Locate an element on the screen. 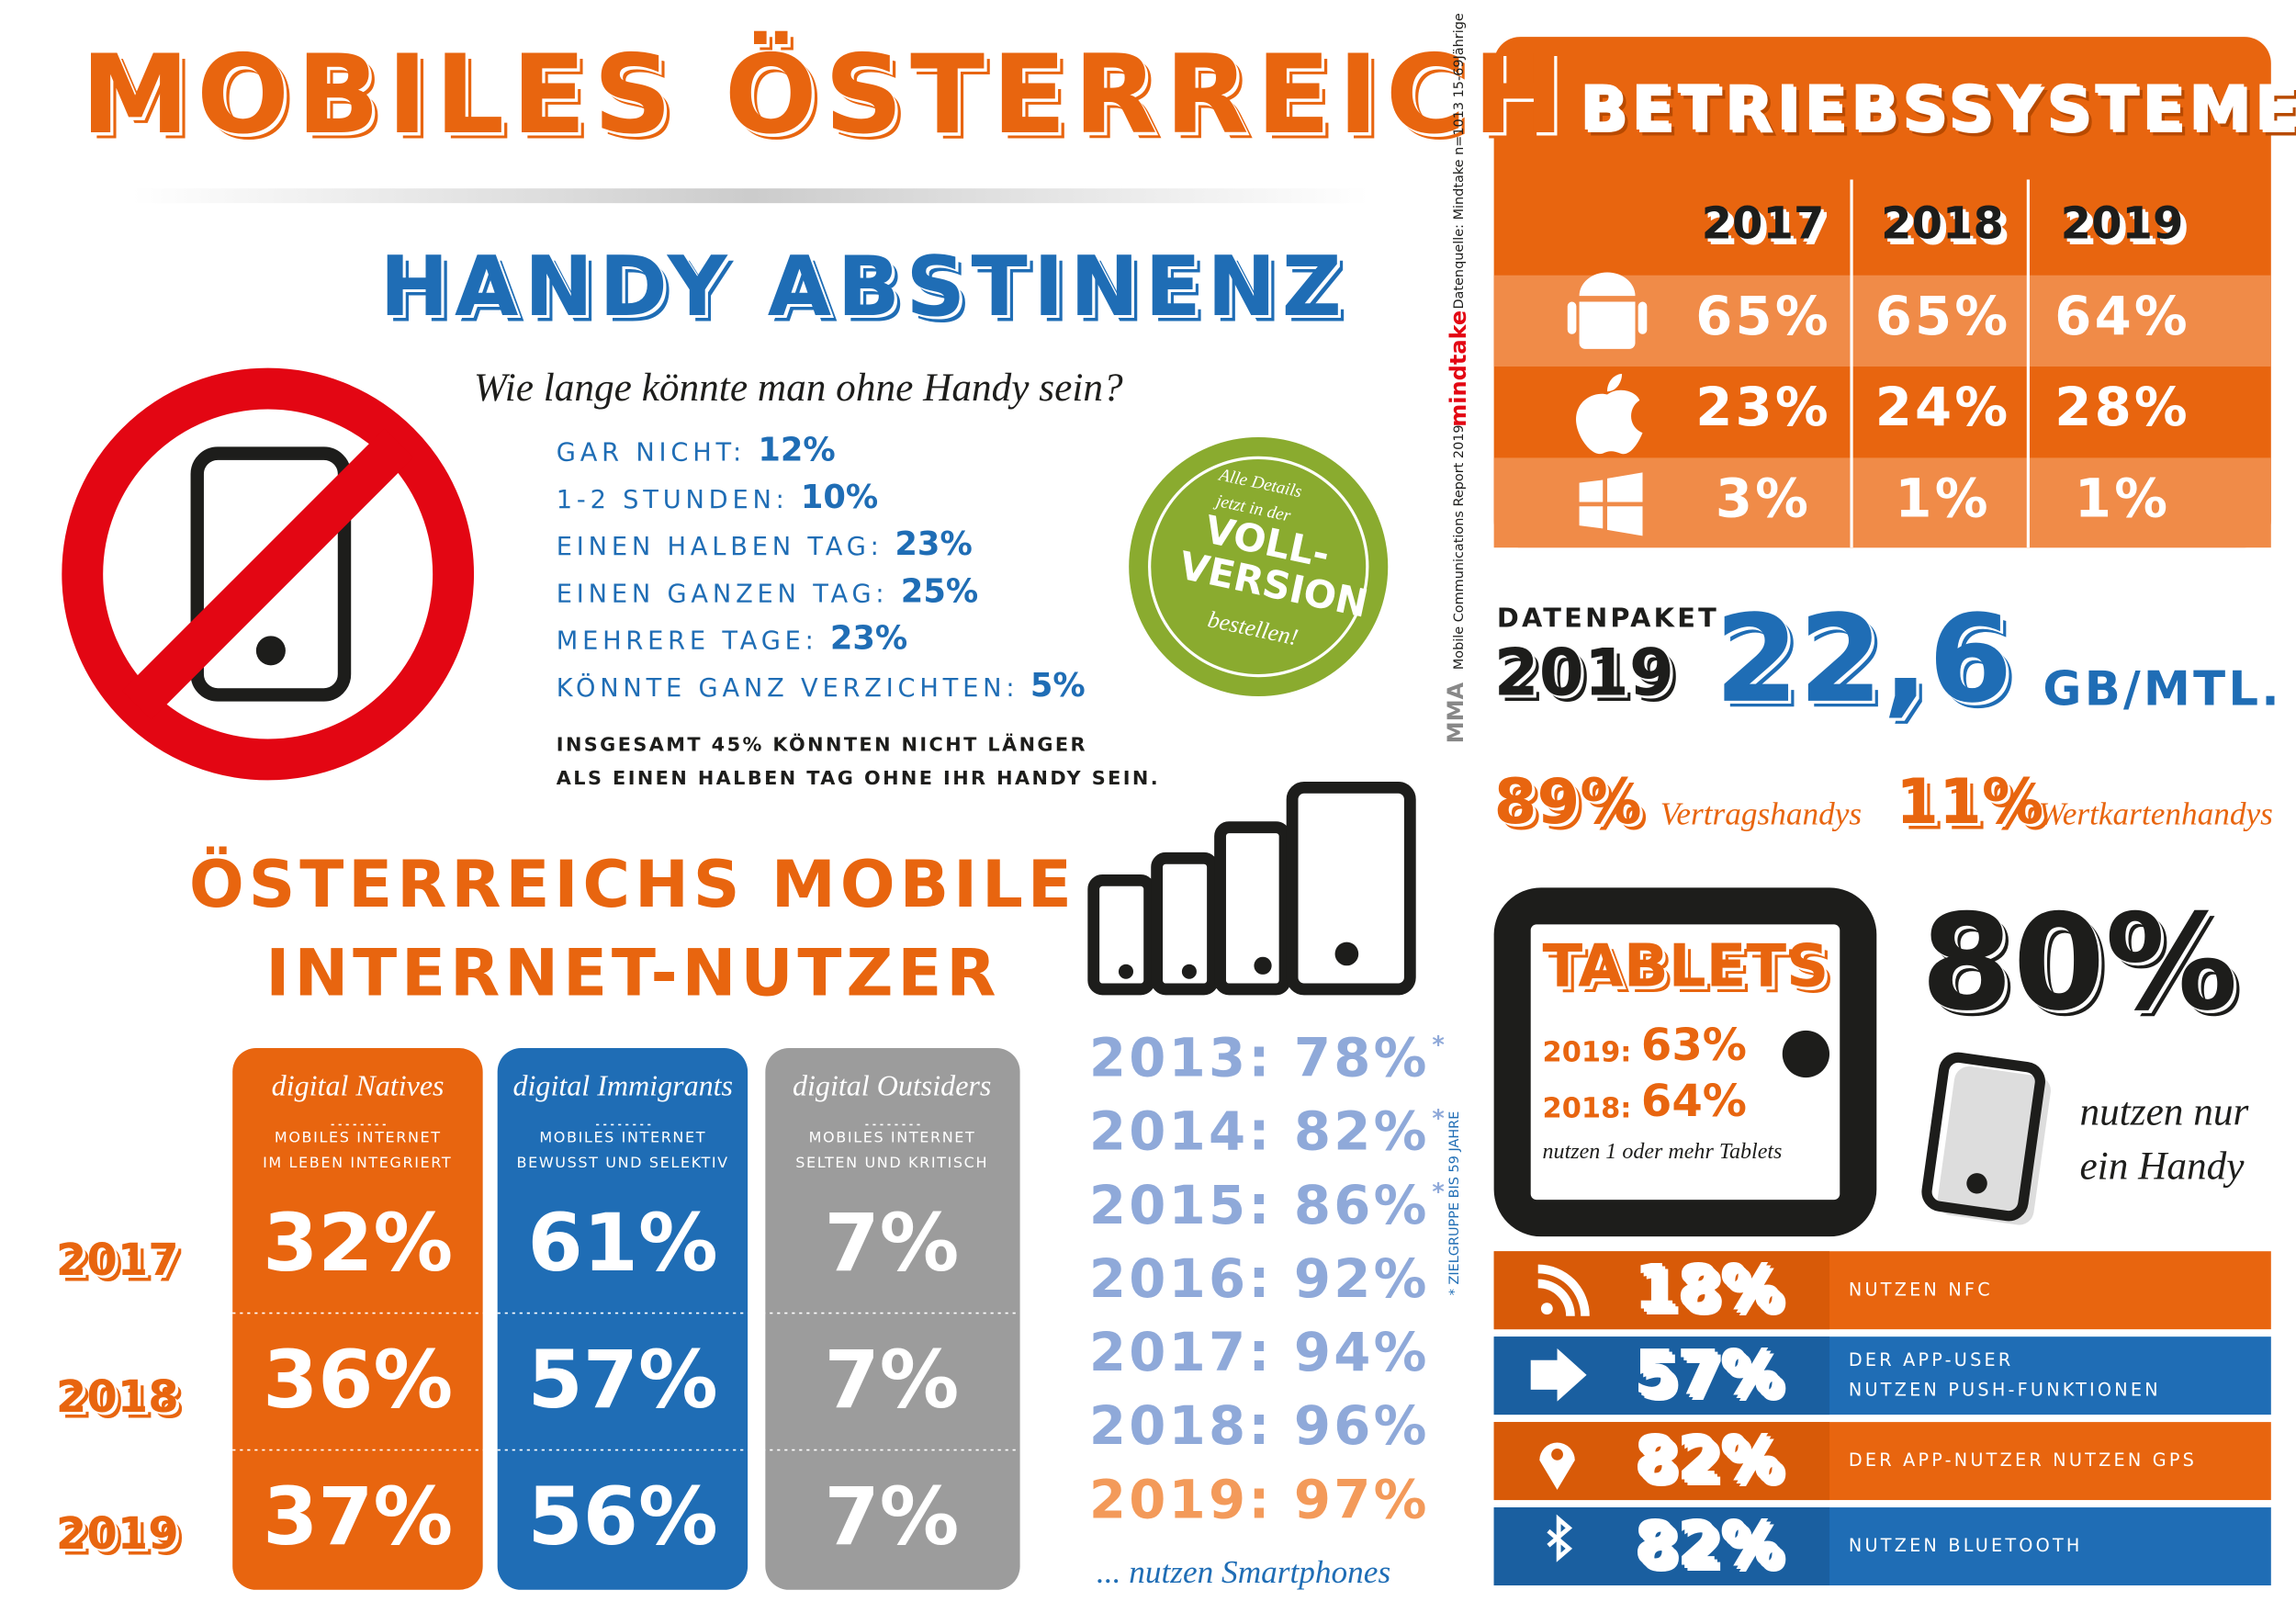 Image resolution: width=2296 pixels, height=1624 pixels. os-share: 24% is located at coordinates (1943, 408).